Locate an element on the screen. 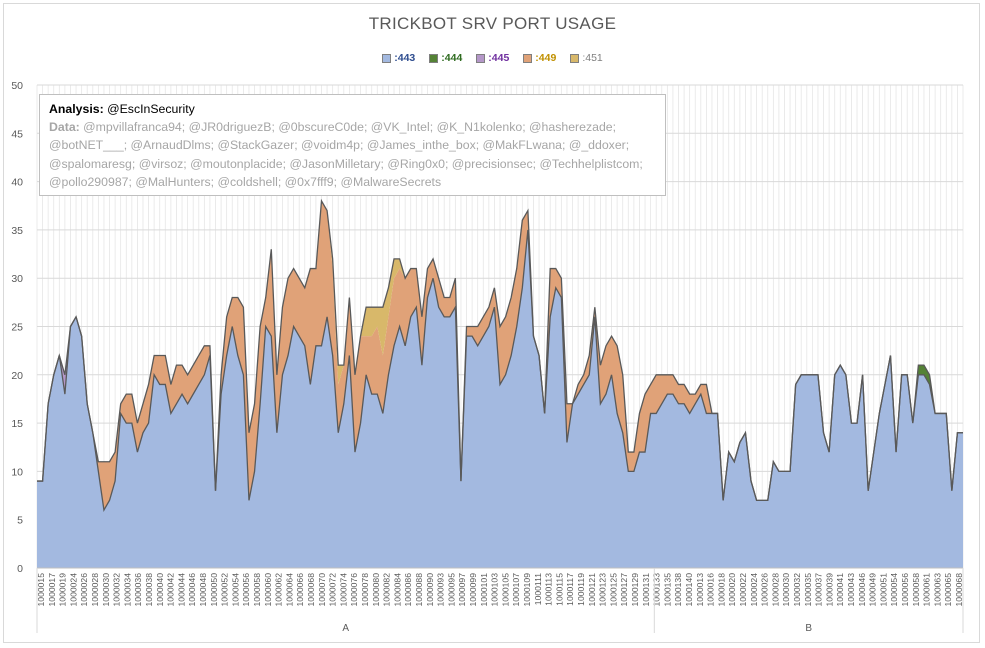 This screenshot has width=985, height=648. x-tick-label: 1000074 is located at coordinates (343, 590).